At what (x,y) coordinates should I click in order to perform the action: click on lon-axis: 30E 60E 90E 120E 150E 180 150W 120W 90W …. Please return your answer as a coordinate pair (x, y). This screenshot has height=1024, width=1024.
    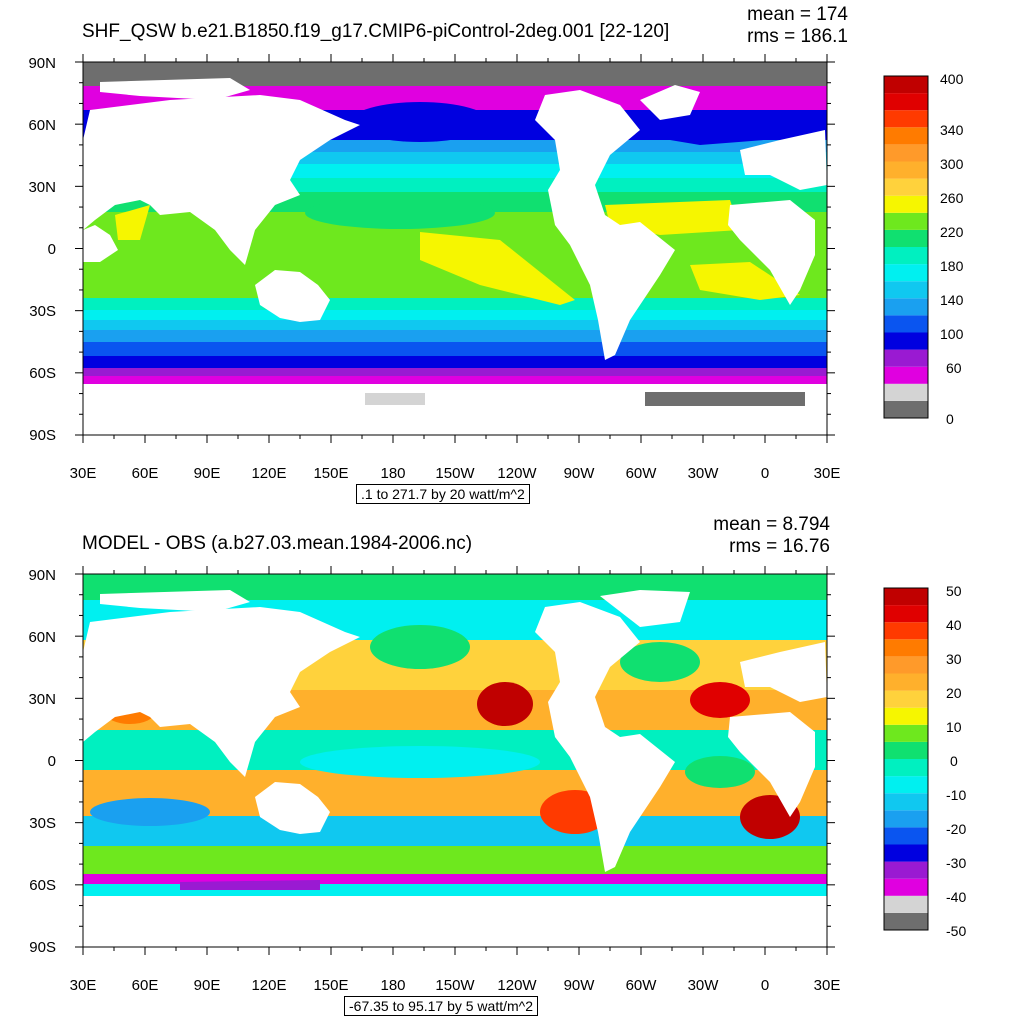
    Looking at the image, I should click on (455, 473).